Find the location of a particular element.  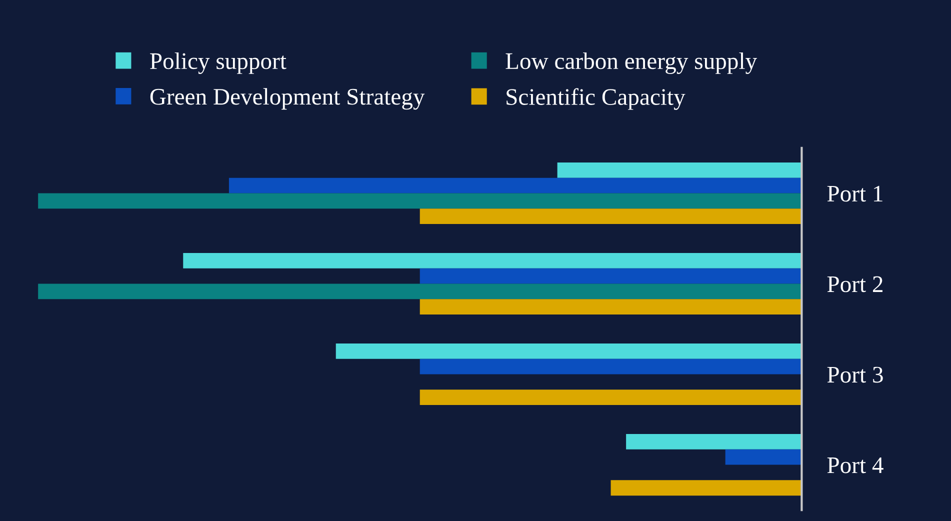

y-tick-label: Port 1 is located at coordinates (854, 194).